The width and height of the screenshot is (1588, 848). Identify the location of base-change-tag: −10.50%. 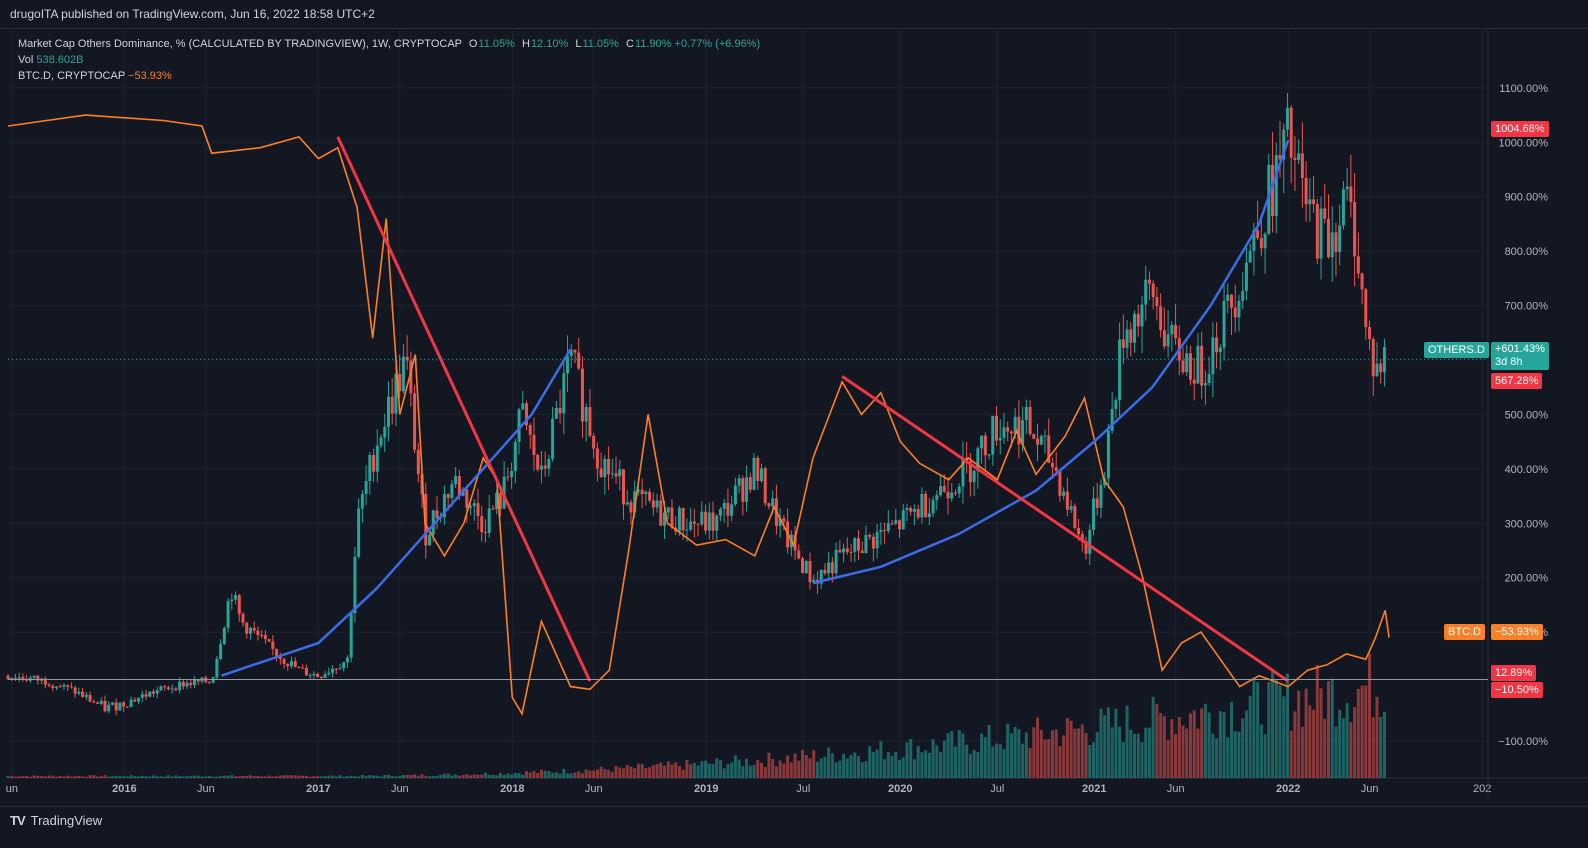
(1517, 690).